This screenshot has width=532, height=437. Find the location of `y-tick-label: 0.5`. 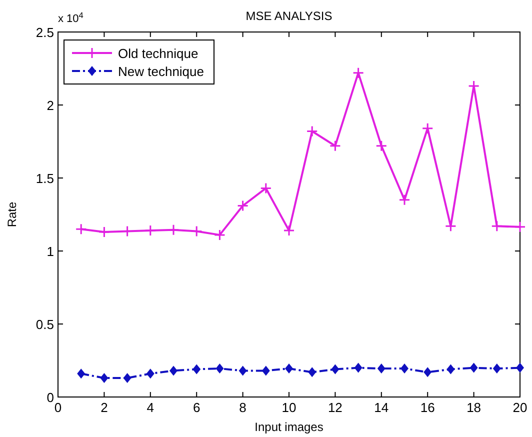

y-tick-label: 0.5 is located at coordinates (45, 324).